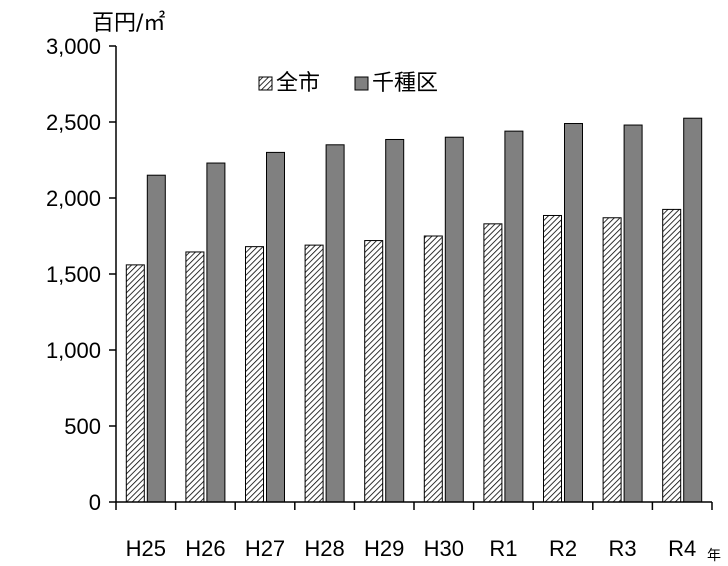 The height and width of the screenshot is (566, 728). I want to click on legend-label-zenshi: 全市, so click(298, 83).